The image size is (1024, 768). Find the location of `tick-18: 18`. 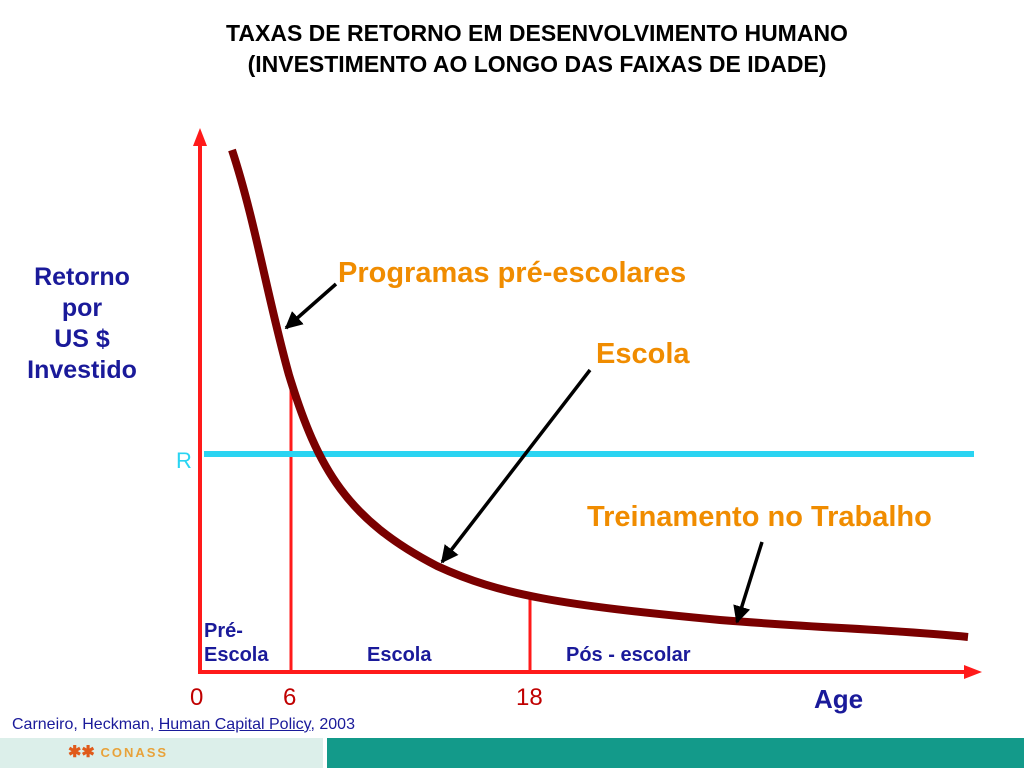

tick-18: 18 is located at coordinates (529, 697).